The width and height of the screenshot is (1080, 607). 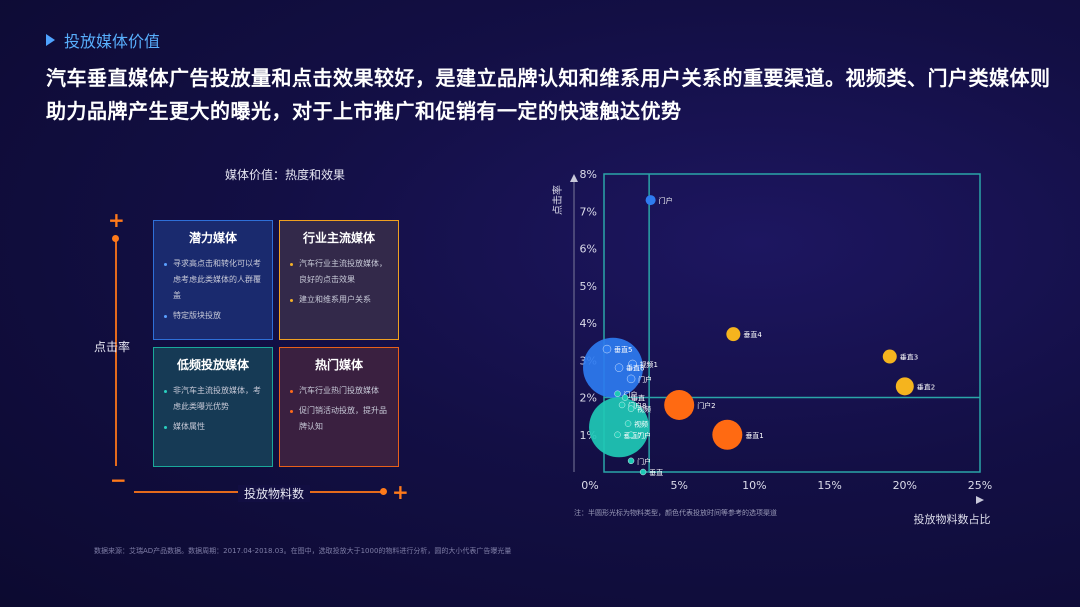 I want to click on data-label: 垂直4, so click(x=752, y=334).